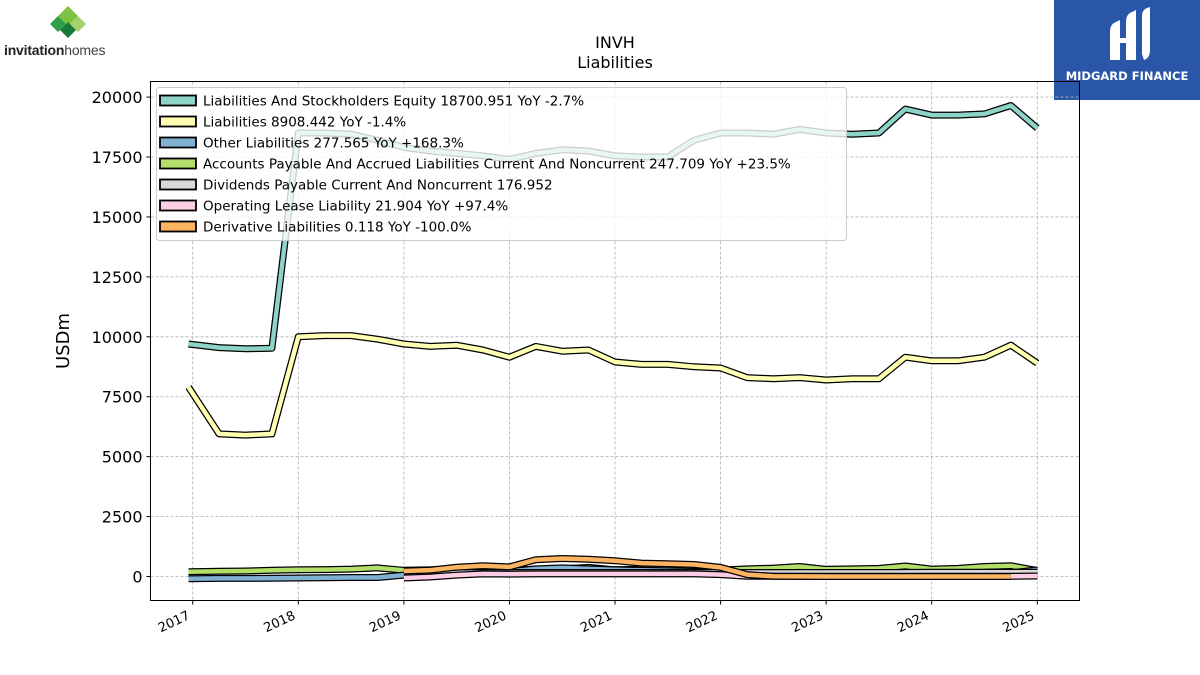  Describe the element at coordinates (596, 623) in the screenshot. I see `x-tick-label: 2021` at that location.